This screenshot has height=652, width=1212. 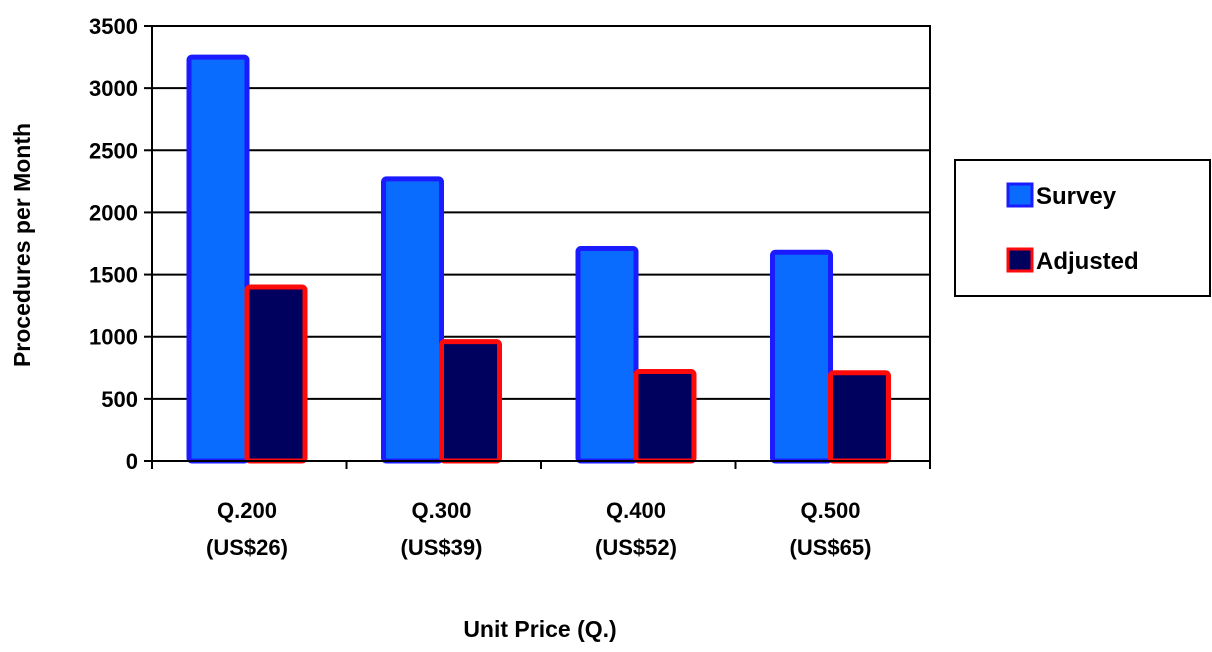 I want to click on y-axis-title: Procedures per Month, so click(x=22, y=245).